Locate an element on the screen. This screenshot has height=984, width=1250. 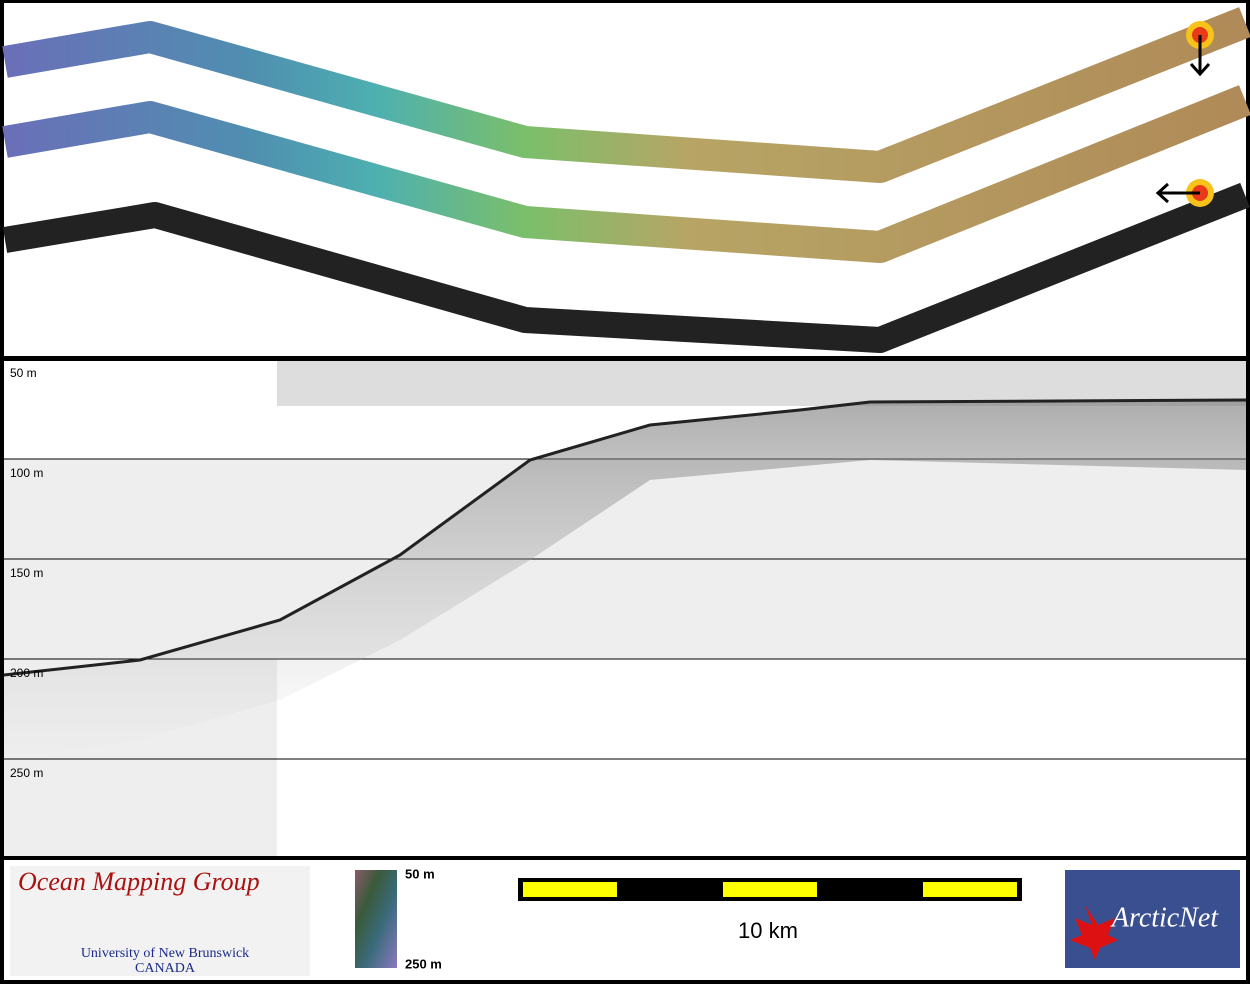
arcticnet-name: ArcticNet is located at coordinates (1164, 917).